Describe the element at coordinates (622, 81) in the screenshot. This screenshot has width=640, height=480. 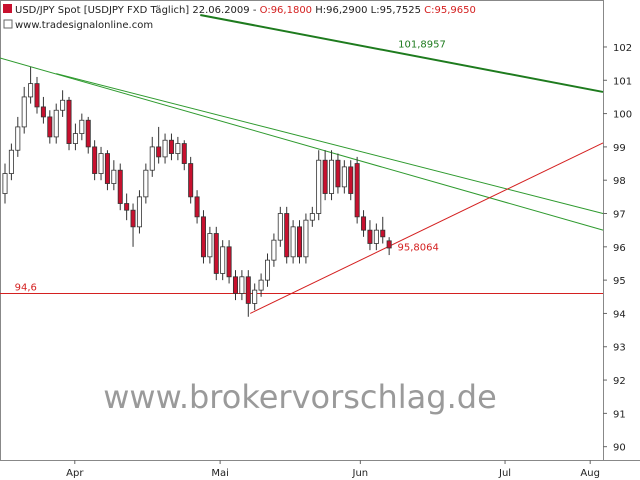
I see `y-tick-label: 101` at that location.